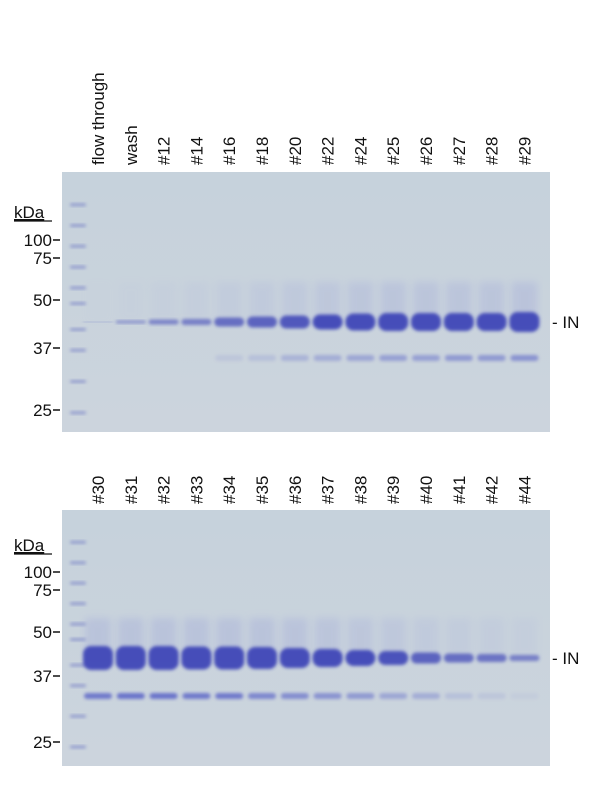 This screenshot has height=805, width=600. What do you see at coordinates (328, 151) in the screenshot?
I see `lane-label: #22` at bounding box center [328, 151].